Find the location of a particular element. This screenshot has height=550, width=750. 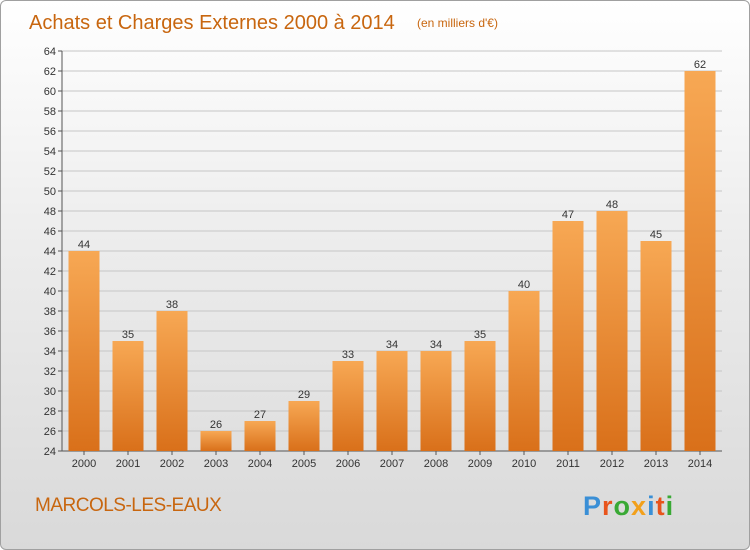

data-label: 40 is located at coordinates (524, 285).